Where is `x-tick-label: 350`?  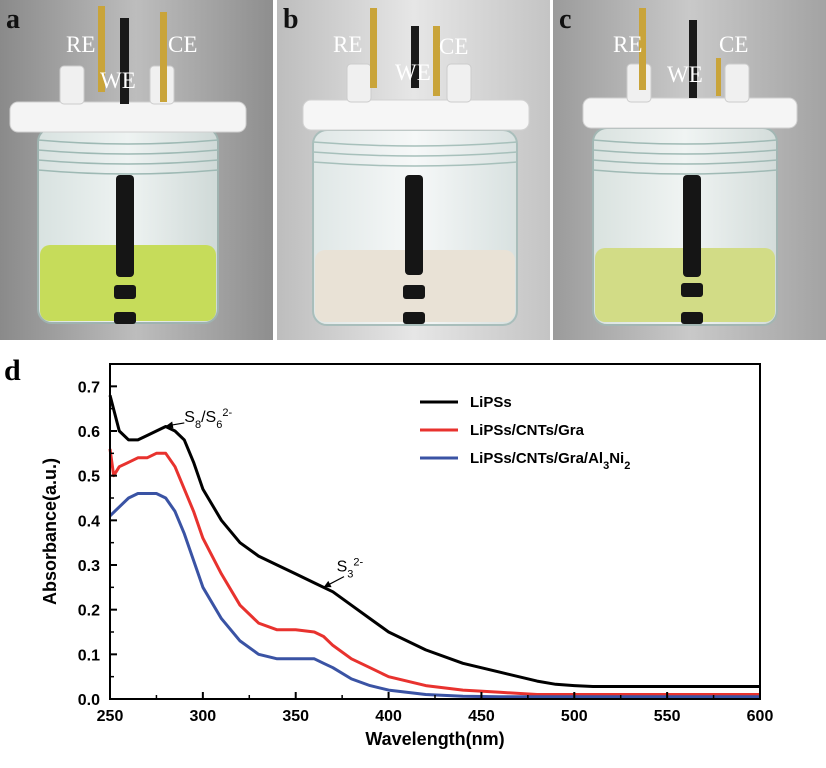
x-tick-label: 350 is located at coordinates (295, 716).